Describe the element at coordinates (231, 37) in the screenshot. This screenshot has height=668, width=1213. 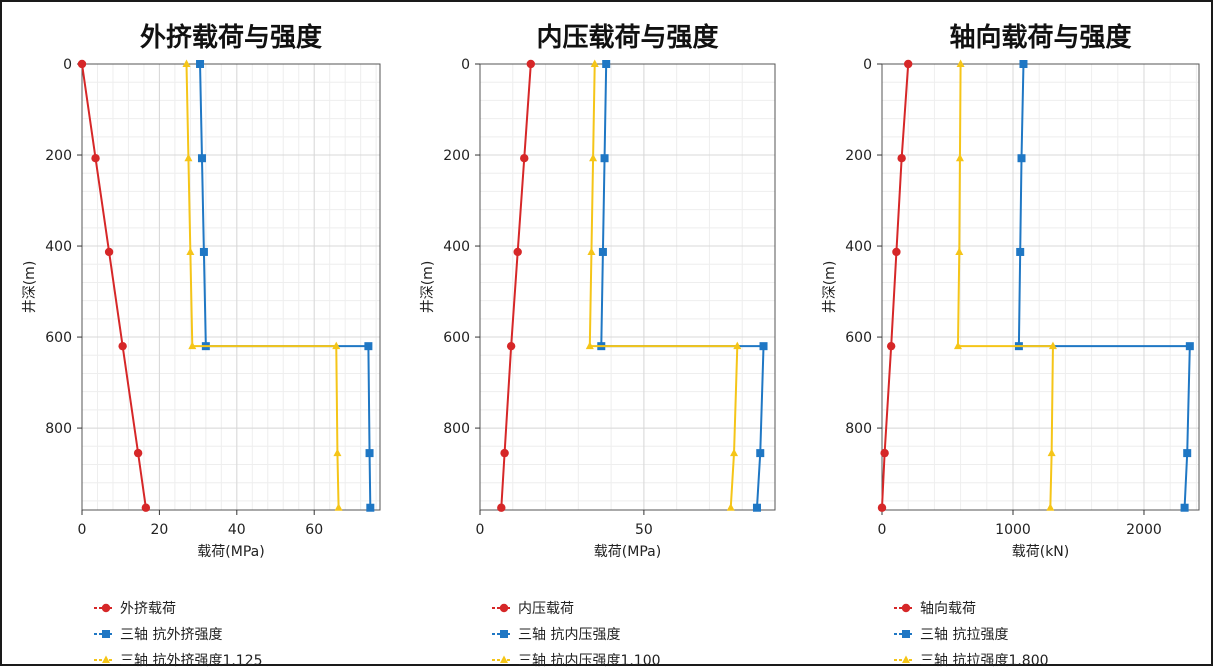
I see `chart-title: 外挤载荷与强度` at that location.